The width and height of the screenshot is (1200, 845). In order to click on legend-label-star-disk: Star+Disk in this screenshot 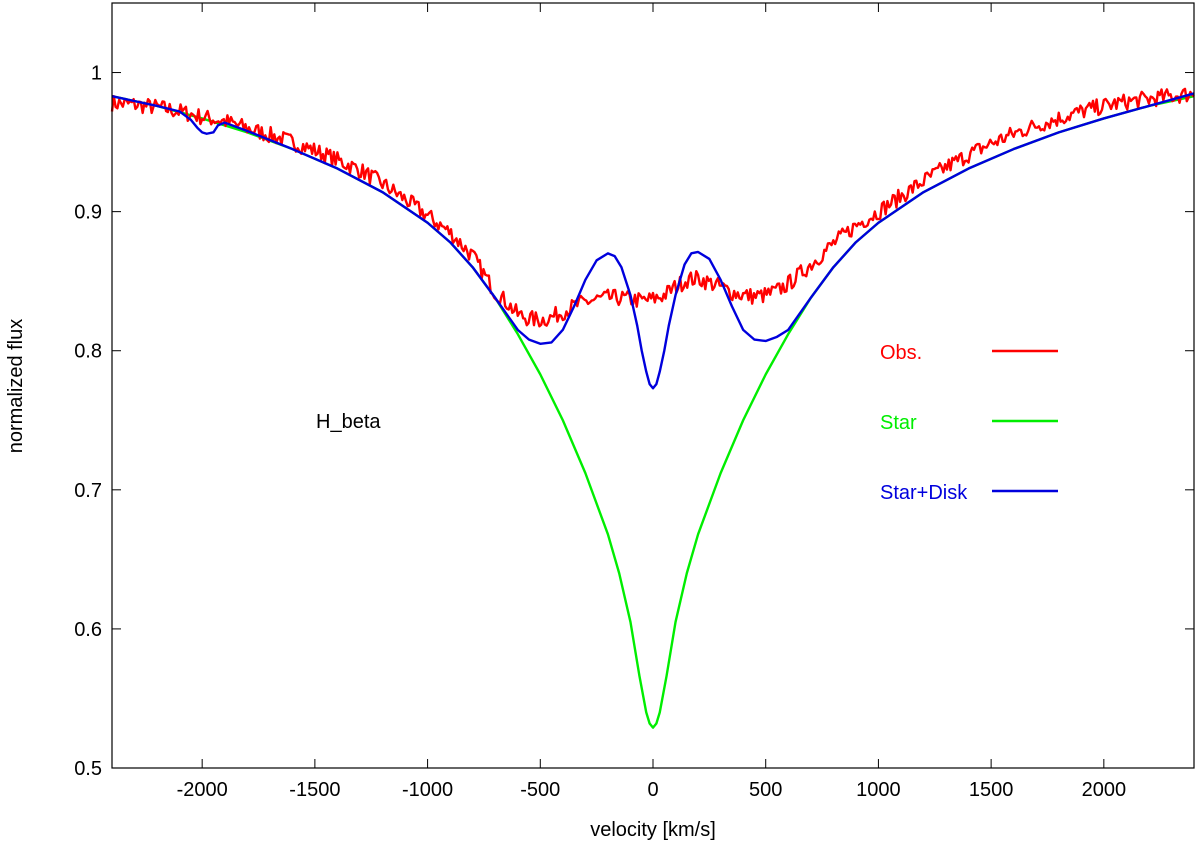, I will do `click(924, 493)`.